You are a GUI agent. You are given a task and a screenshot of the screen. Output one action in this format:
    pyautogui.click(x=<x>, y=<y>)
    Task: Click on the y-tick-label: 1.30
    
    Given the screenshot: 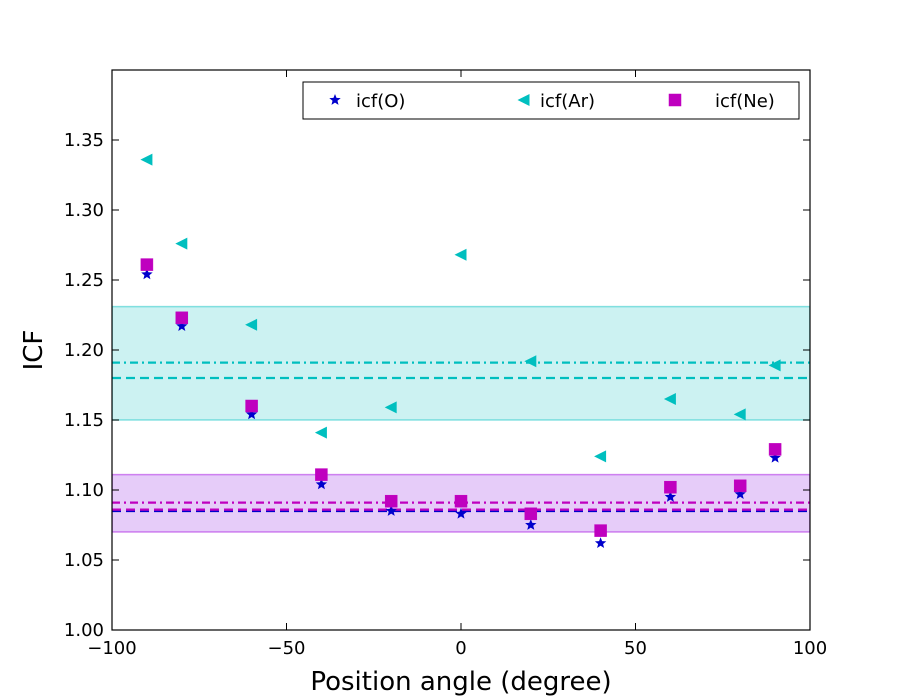 What is the action you would take?
    pyautogui.click(x=84, y=210)
    